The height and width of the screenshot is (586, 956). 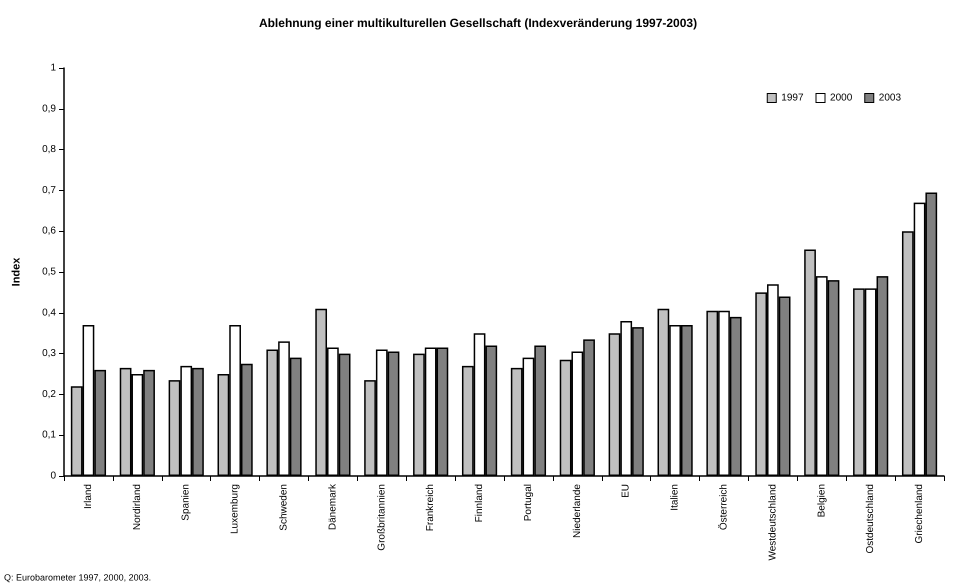 What do you see at coordinates (382, 517) in the screenshot?
I see `x-tick-label: Großbritannien` at bounding box center [382, 517].